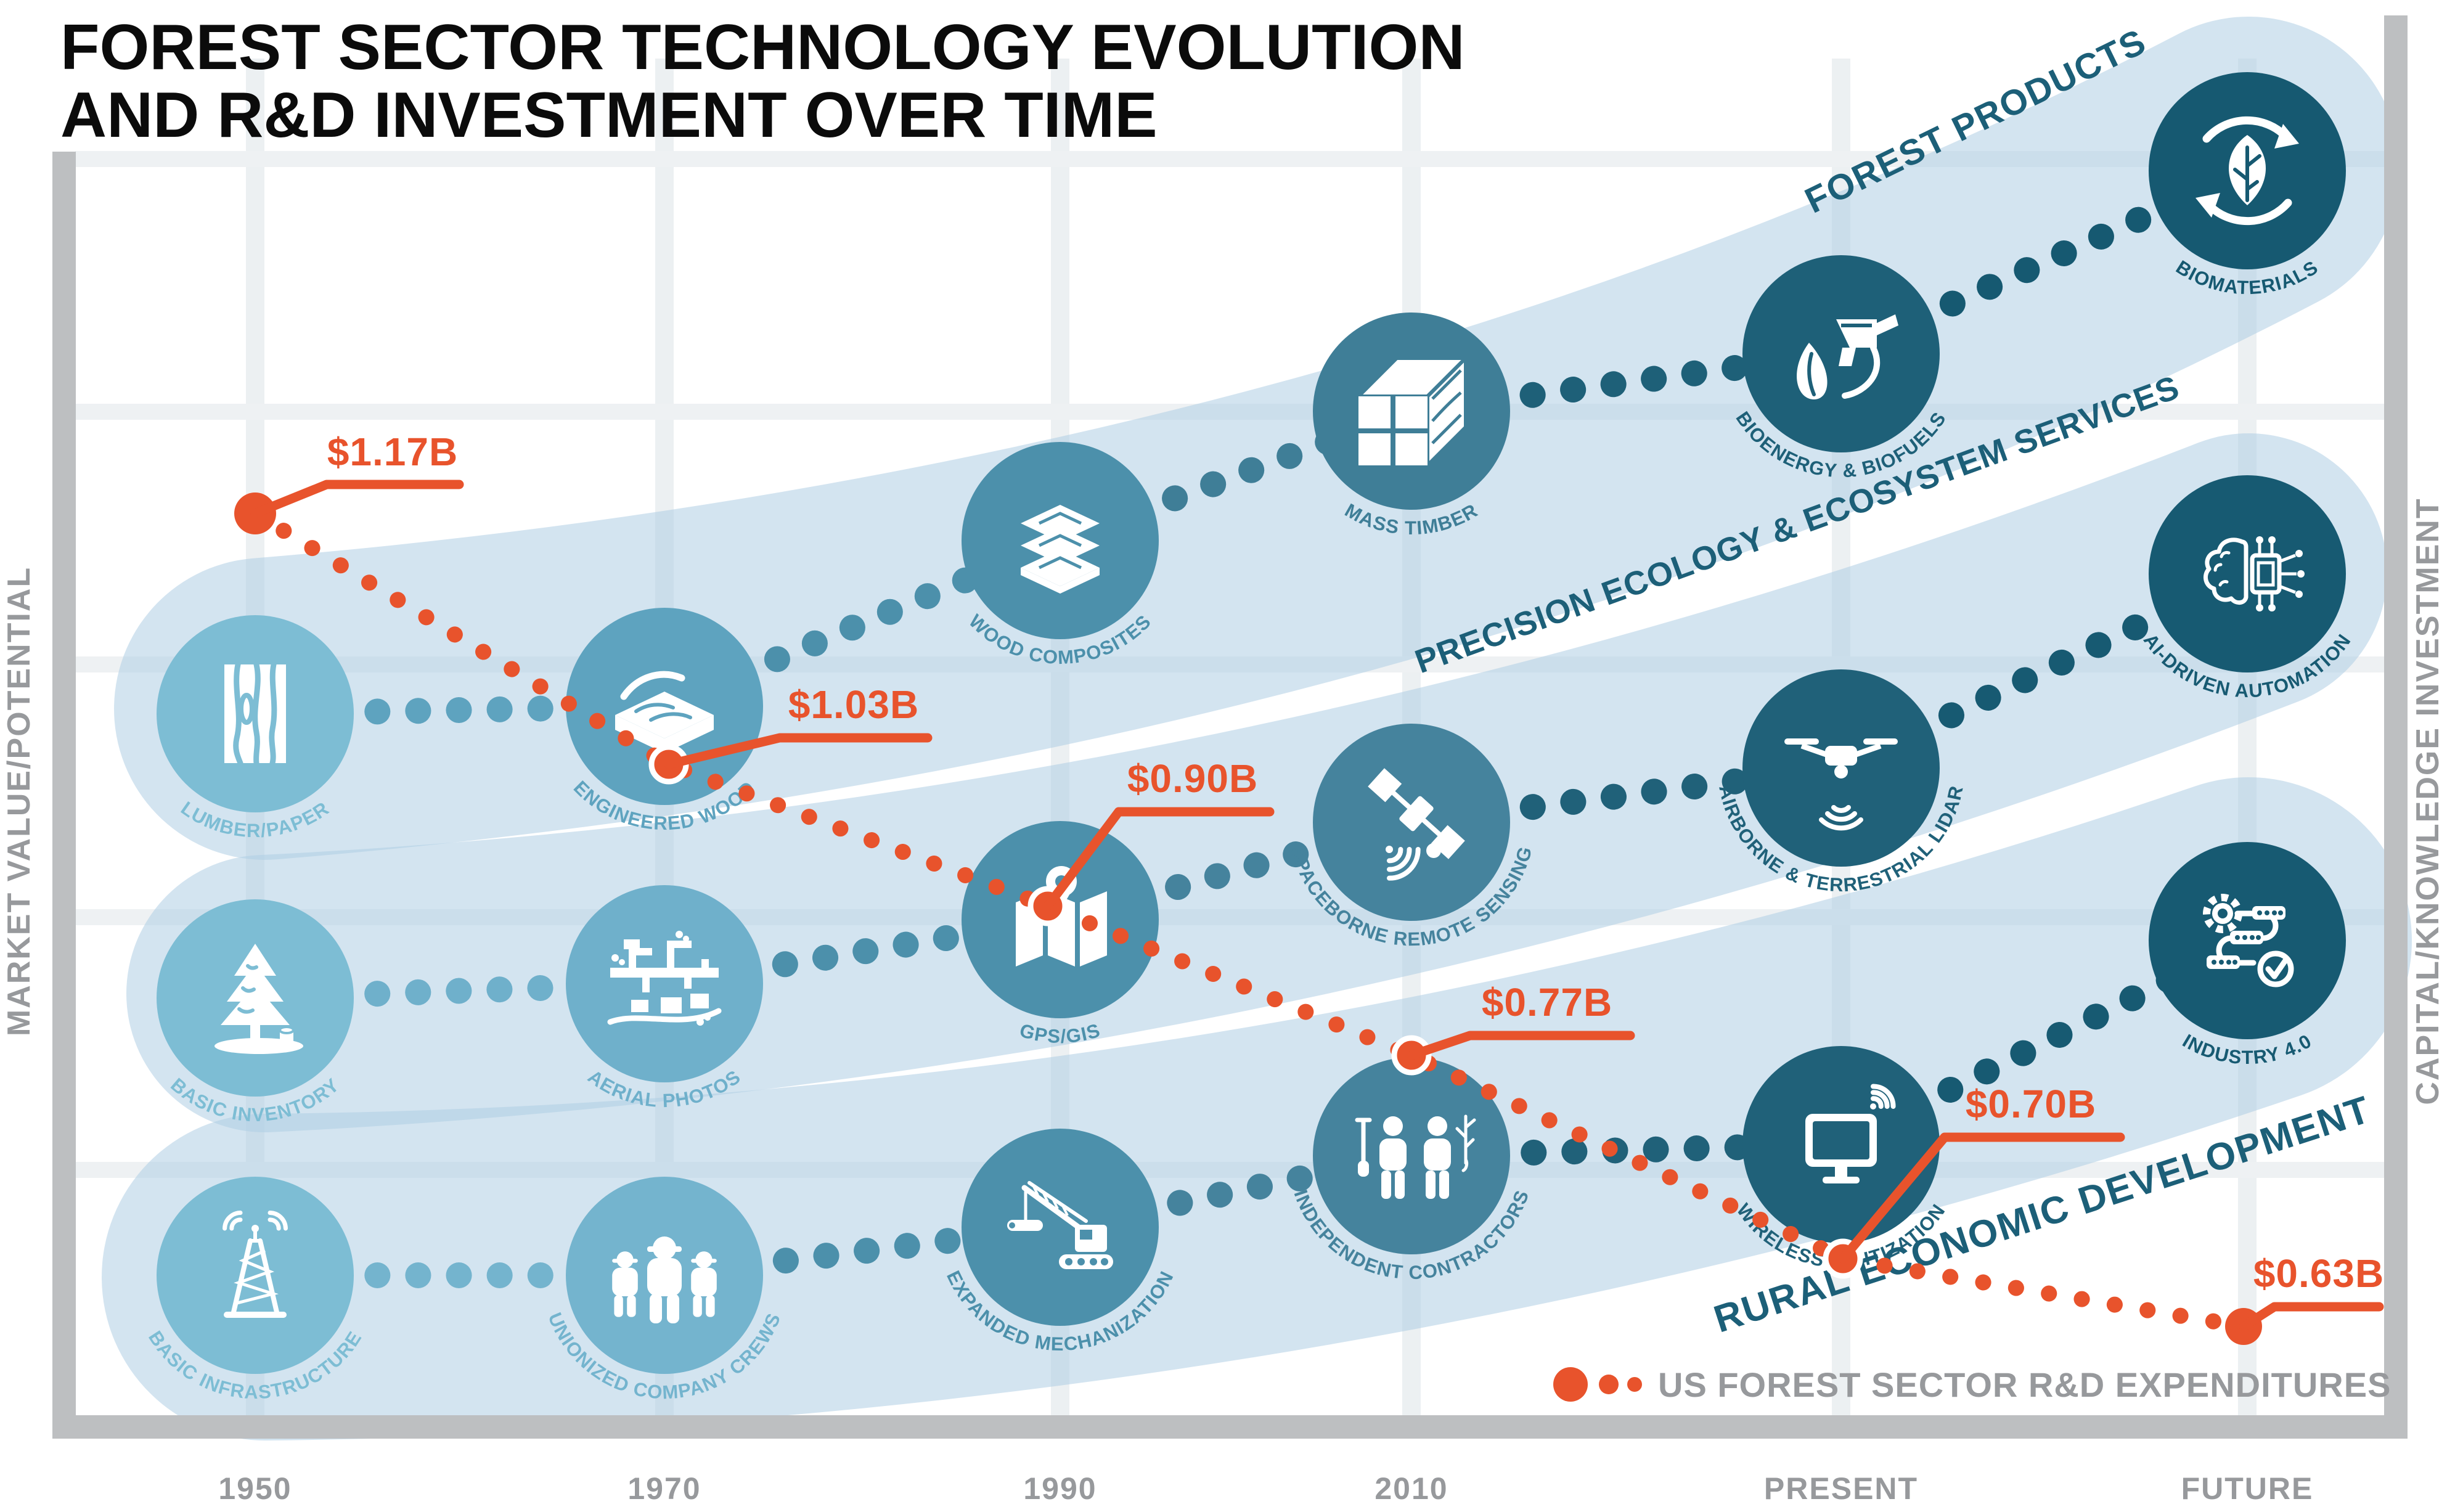  Describe the element at coordinates (2318, 1273) in the screenshot. I see `rd-value-future: $0.63B` at that location.